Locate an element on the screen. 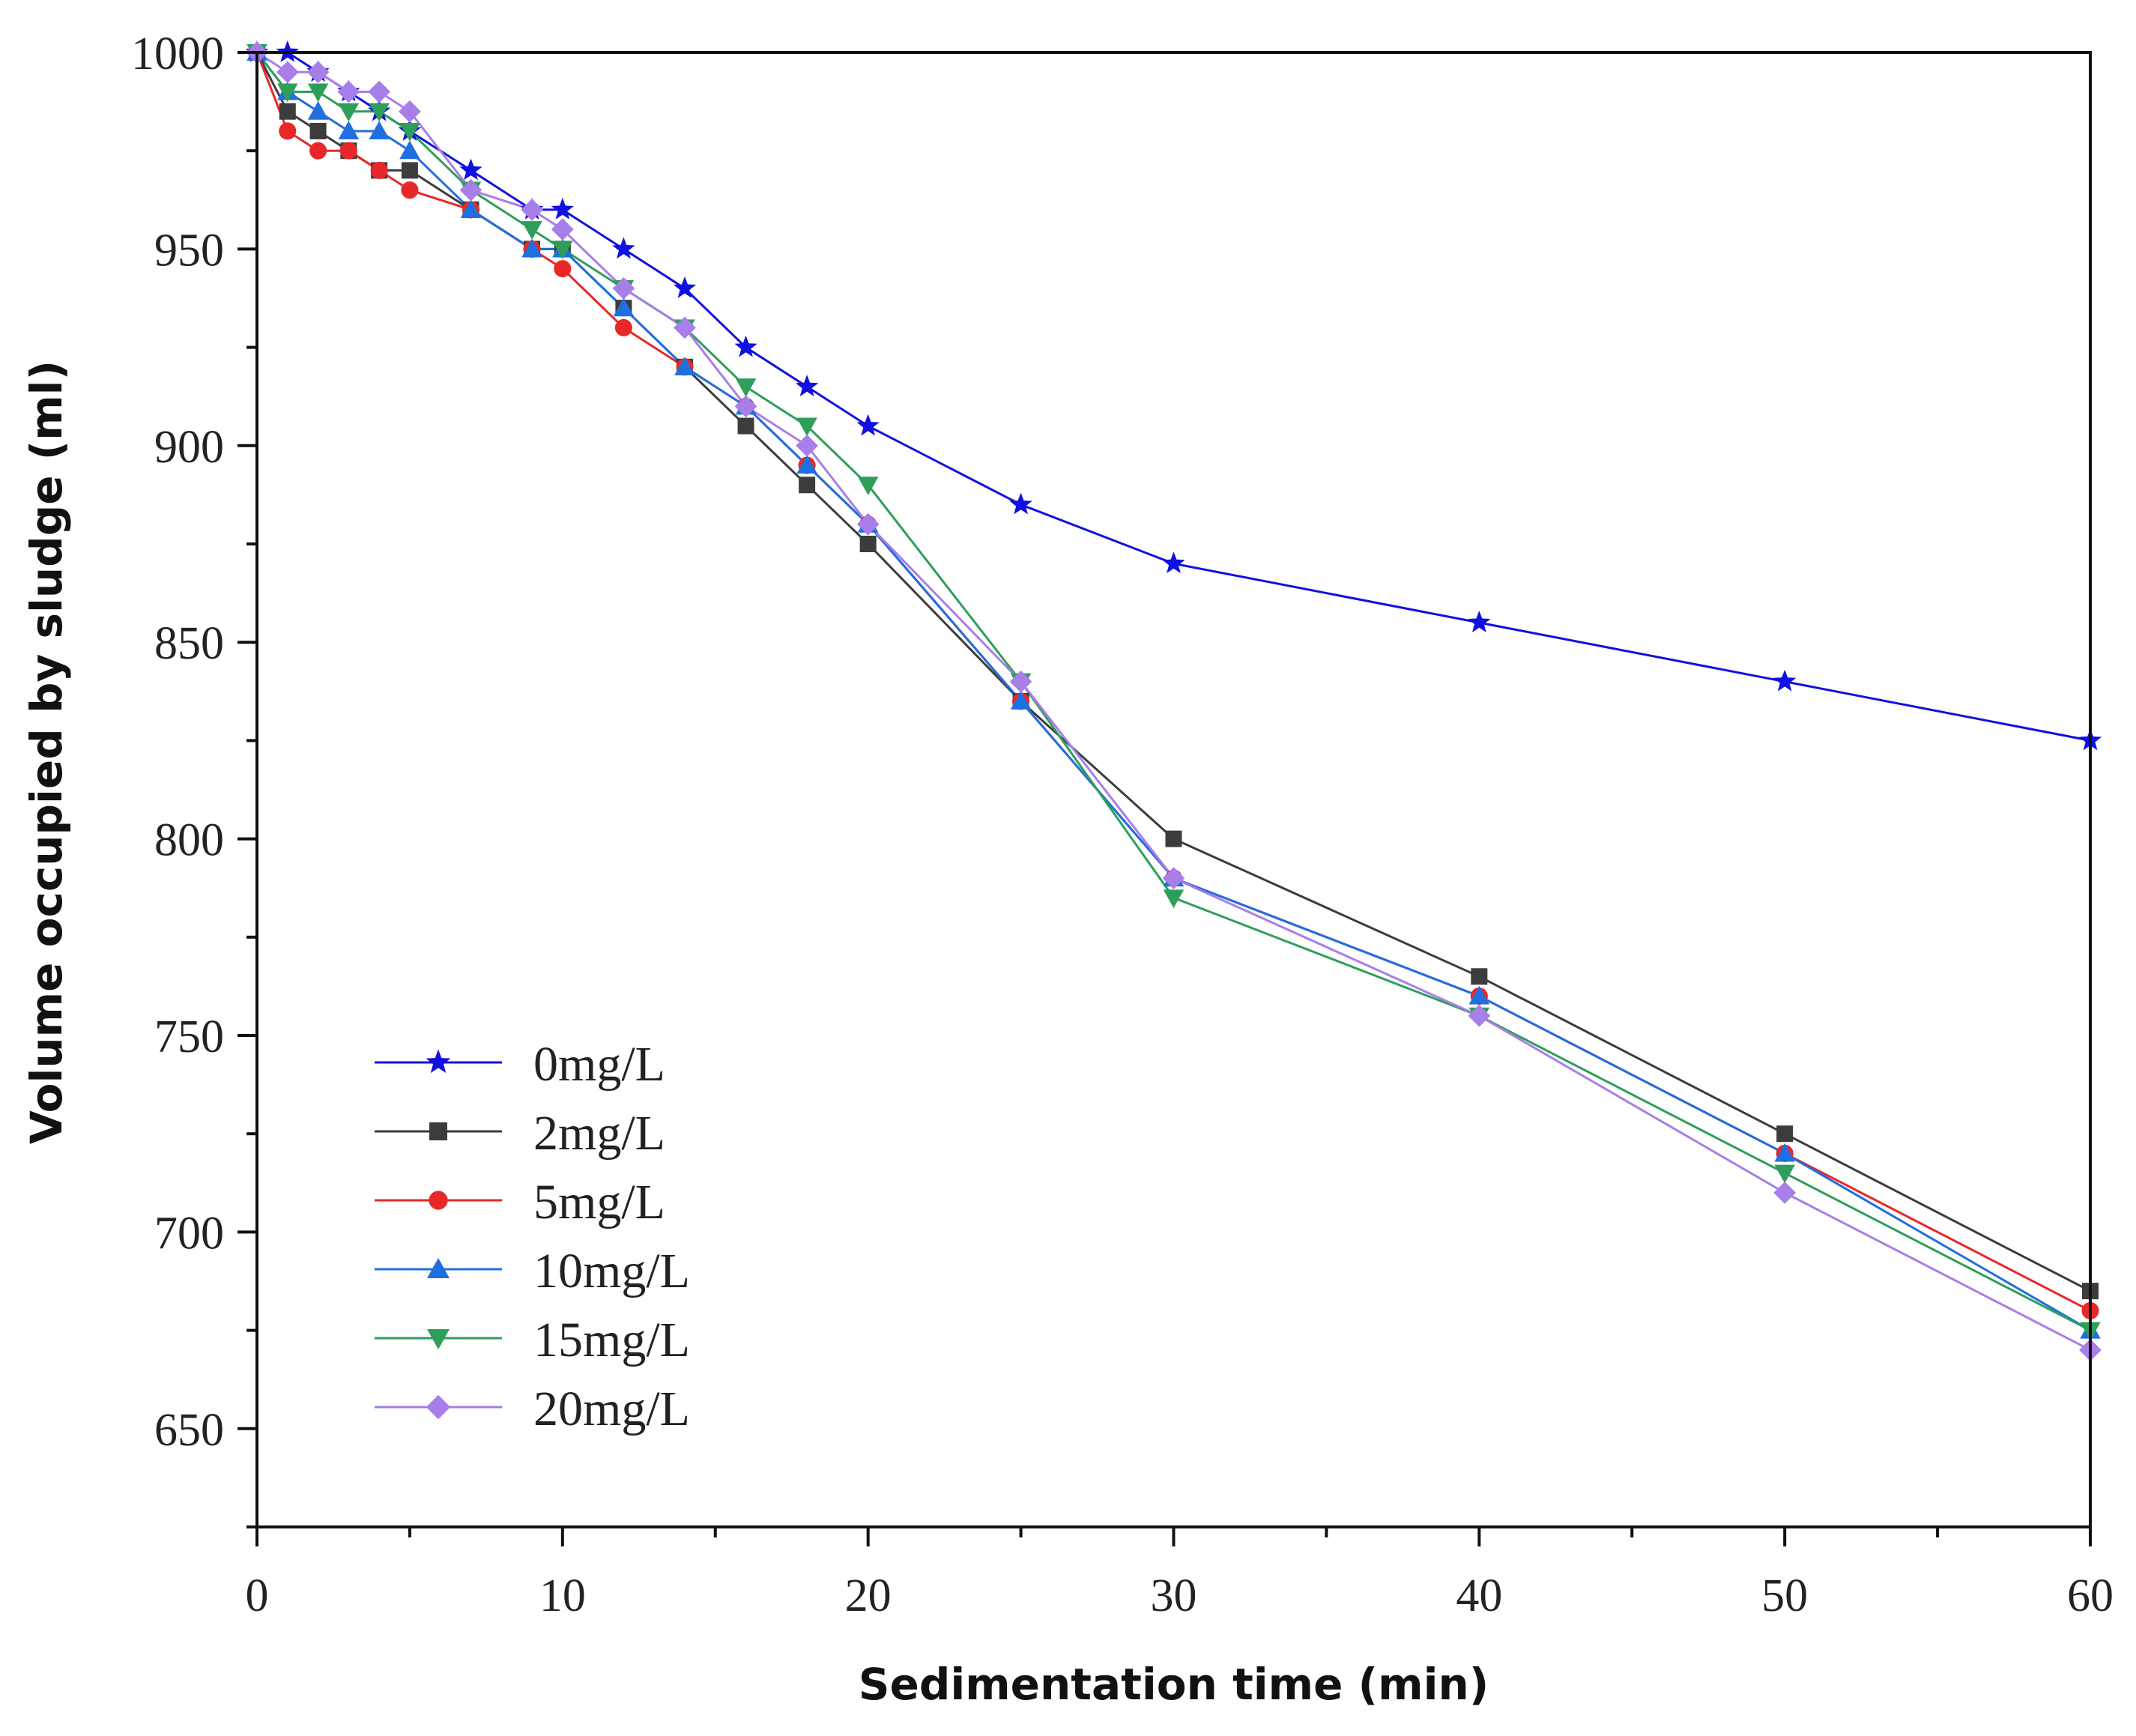  legend-item: 10mg/L is located at coordinates (532, 1271).